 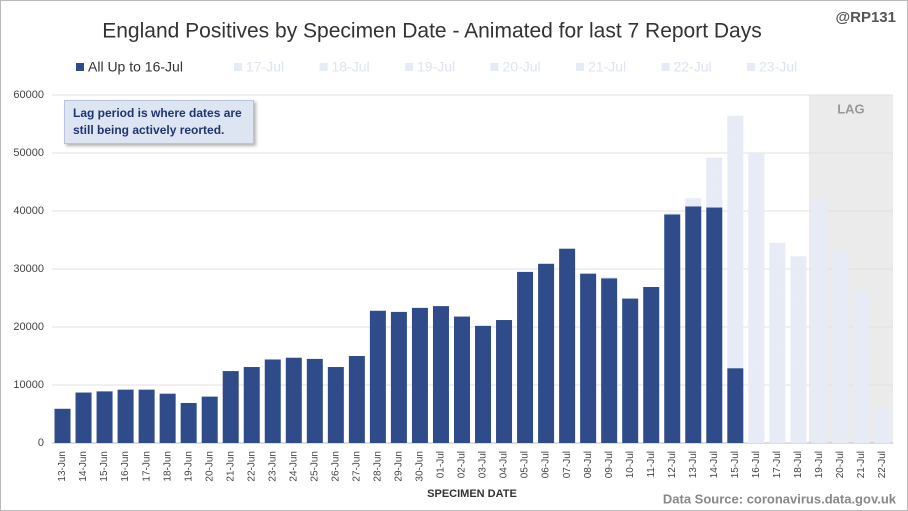 I want to click on x-tick-label: 19-Jun, so click(x=188, y=466).